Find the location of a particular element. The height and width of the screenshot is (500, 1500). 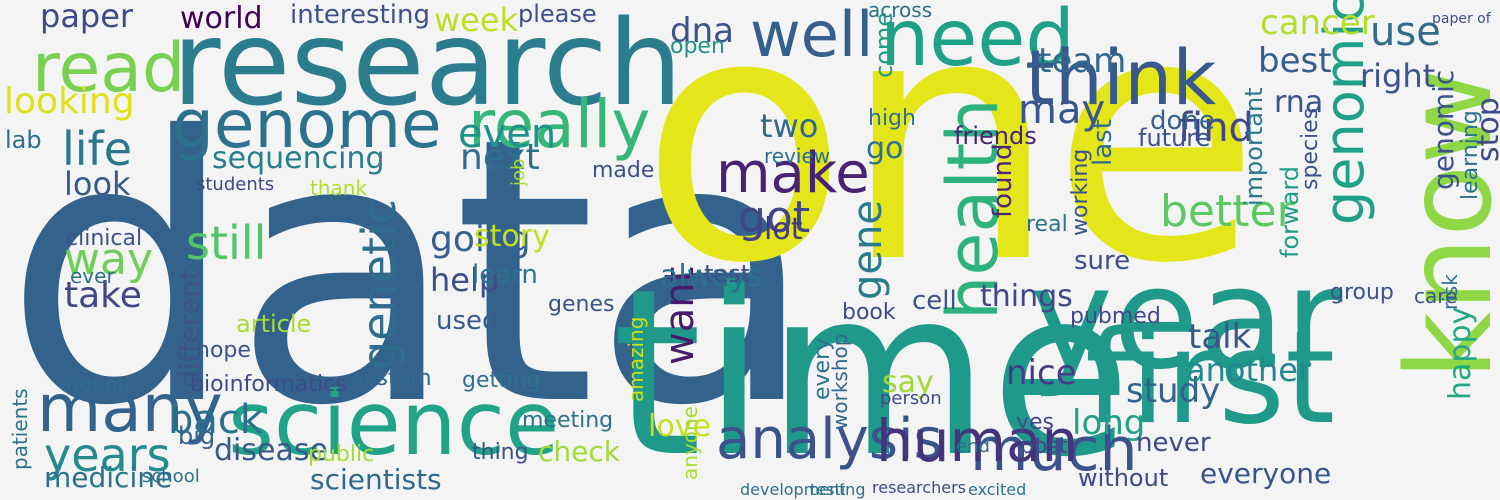

word: right is located at coordinates (1398, 76).